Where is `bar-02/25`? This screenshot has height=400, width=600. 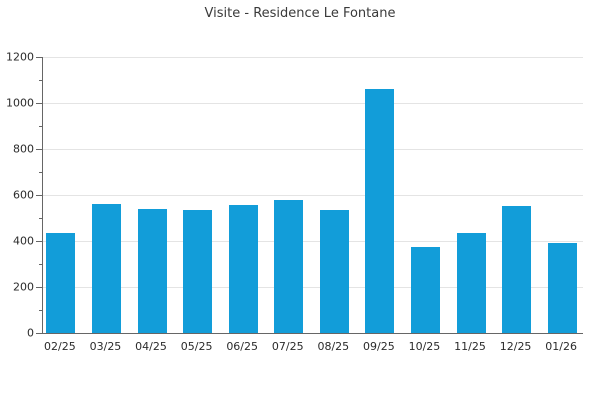 bar-02/25 is located at coordinates (61, 282).